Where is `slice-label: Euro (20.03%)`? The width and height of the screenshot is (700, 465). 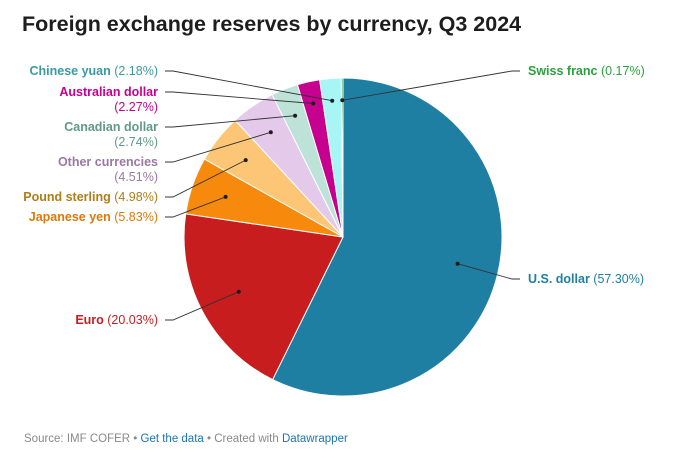 slice-label: Euro (20.03%) is located at coordinates (116, 320).